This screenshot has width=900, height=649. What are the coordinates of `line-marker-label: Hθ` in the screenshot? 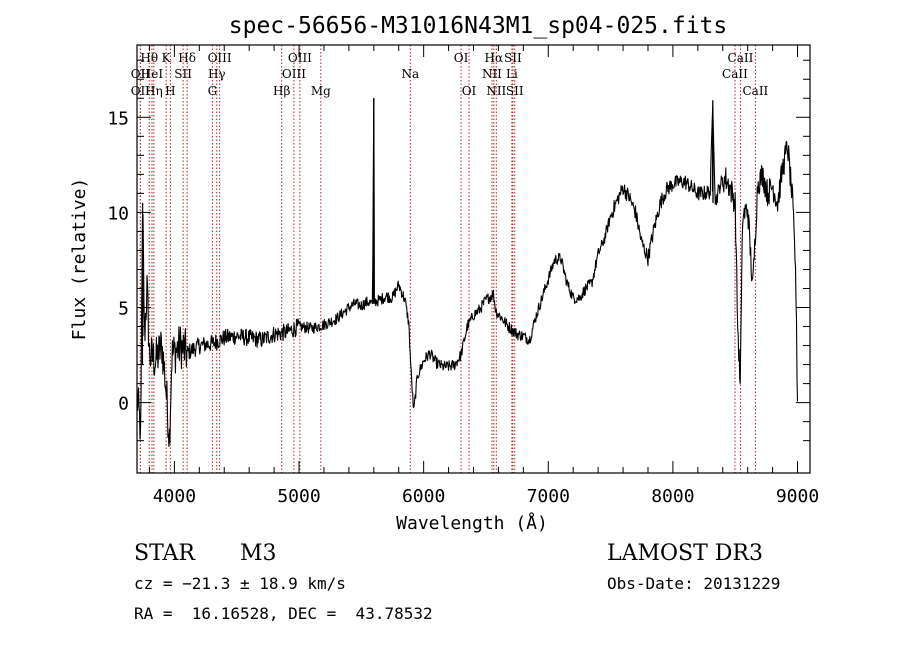 It's located at (149, 58).